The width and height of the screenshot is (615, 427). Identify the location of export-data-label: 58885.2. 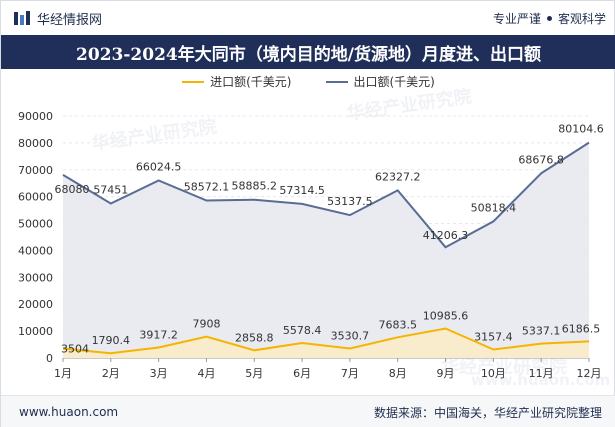
(255, 186).